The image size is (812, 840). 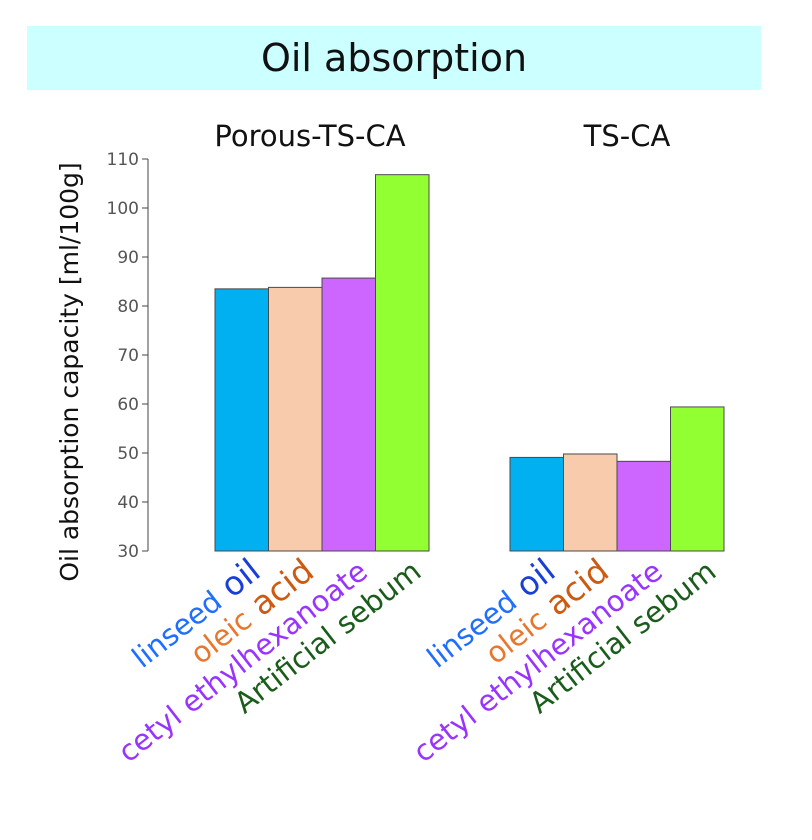 What do you see at coordinates (128, 405) in the screenshot?
I see `y-tick-label: 60` at bounding box center [128, 405].